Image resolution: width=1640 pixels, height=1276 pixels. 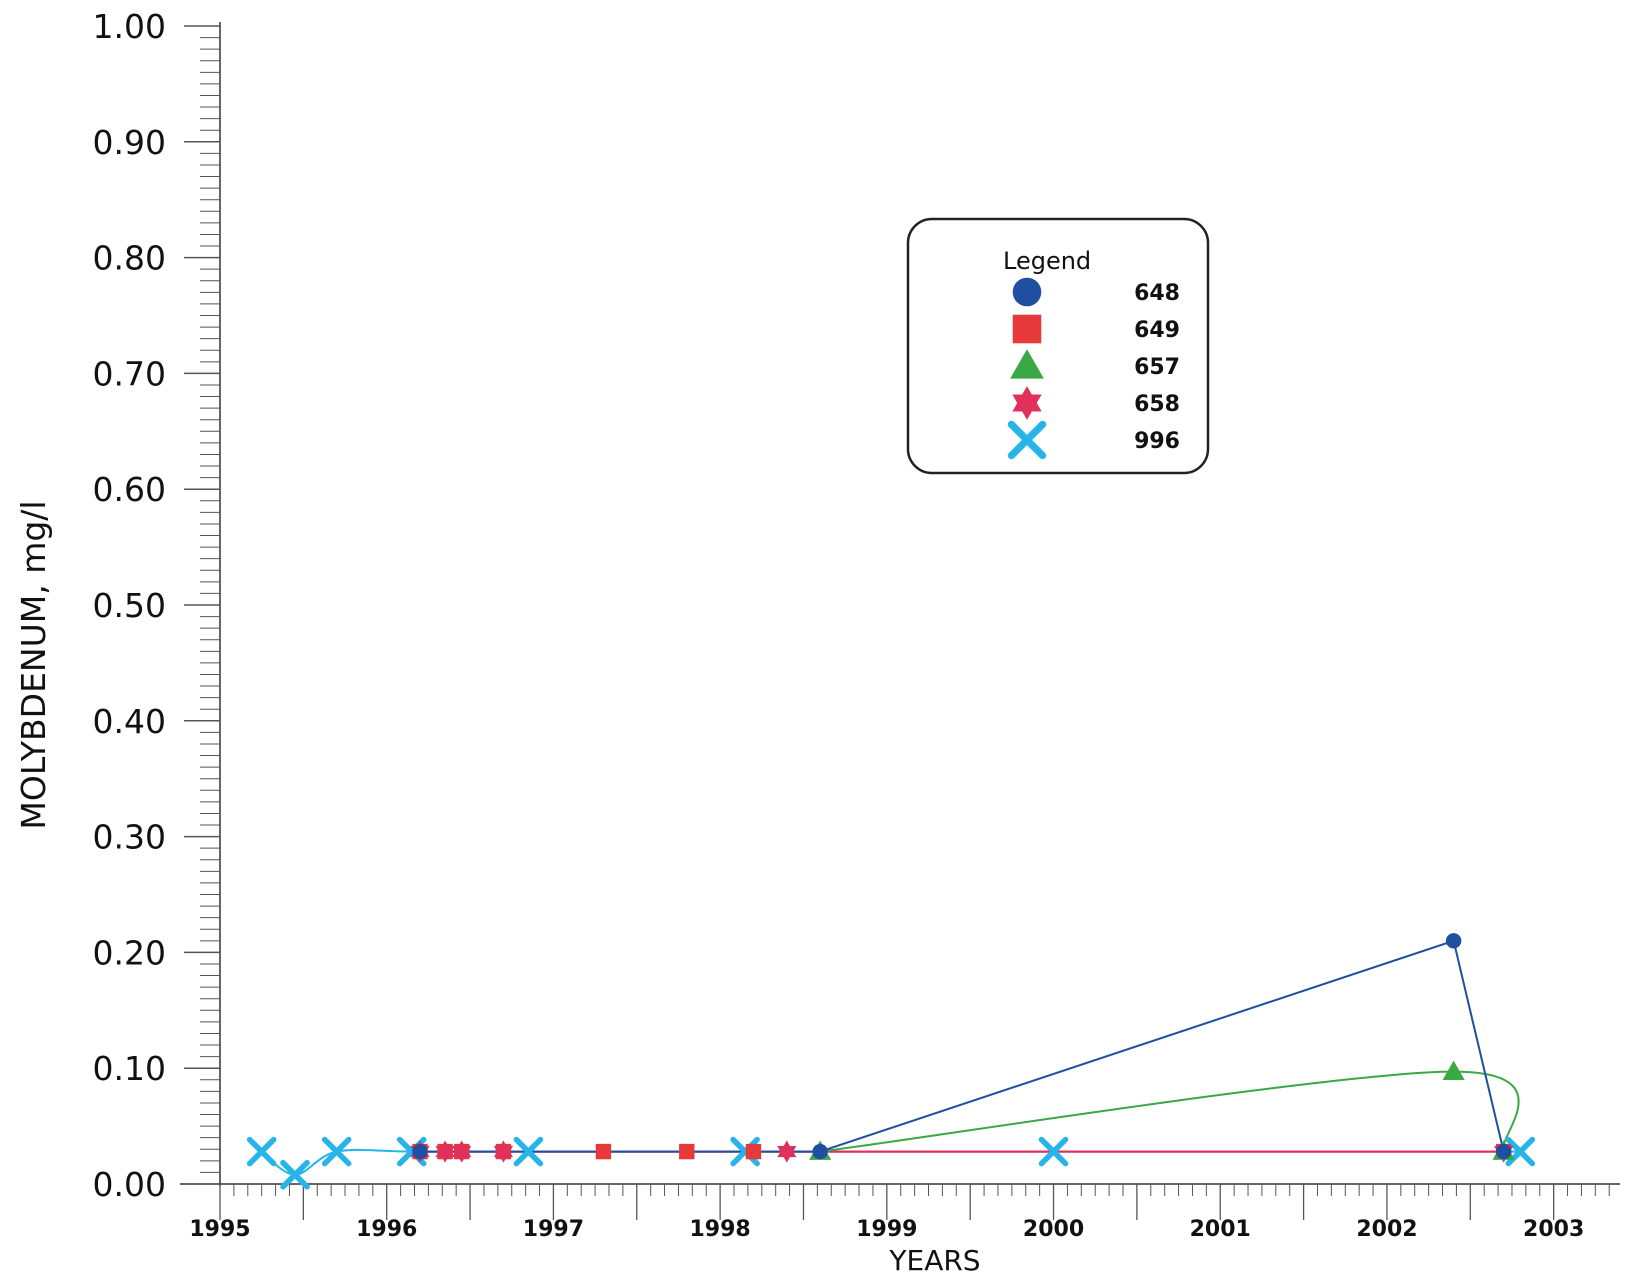 What do you see at coordinates (129, 26) in the screenshot?
I see `y-tick-label: 1.00` at bounding box center [129, 26].